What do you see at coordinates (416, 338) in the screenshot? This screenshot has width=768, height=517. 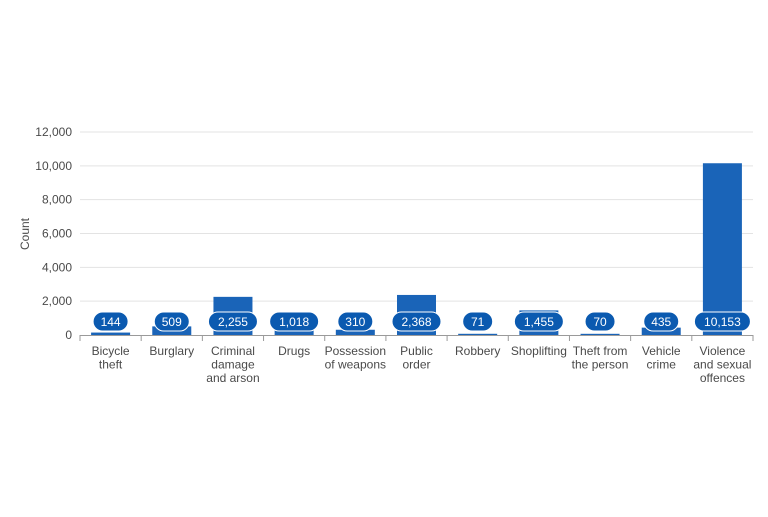 I see `x-axis` at bounding box center [416, 338].